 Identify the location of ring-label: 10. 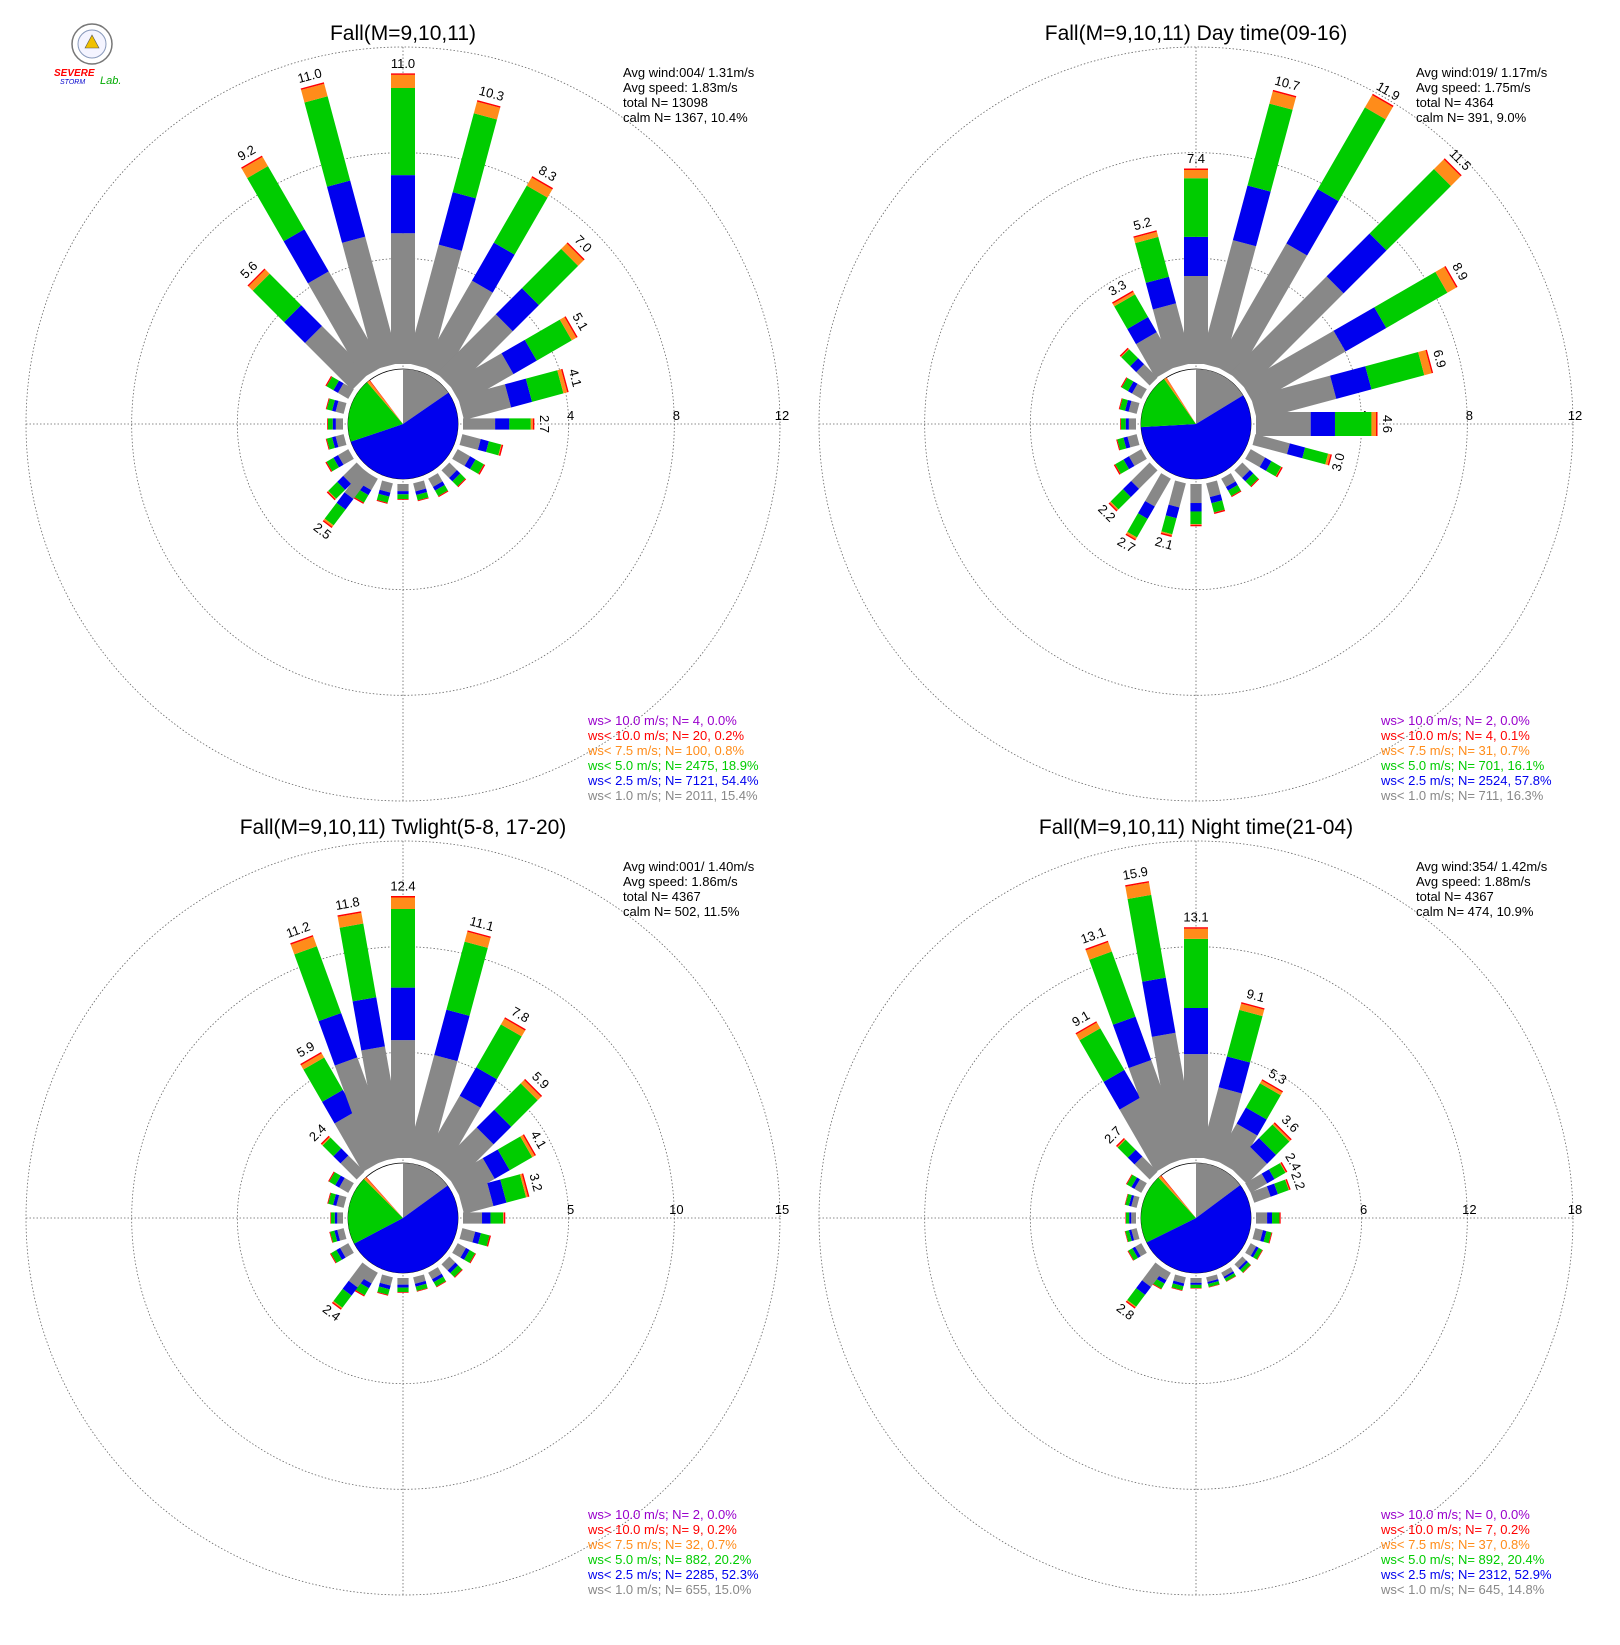
(676, 1209).